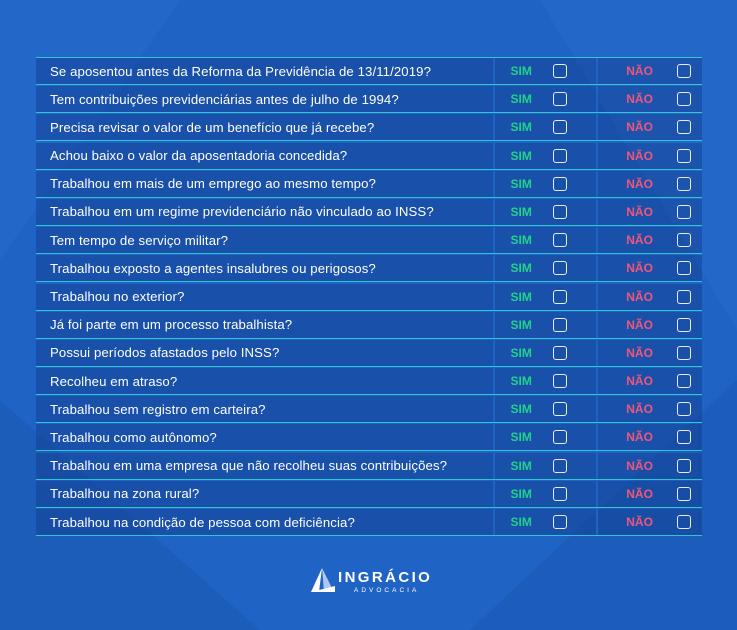 The image size is (737, 630). I want to click on question-row: Trabalhou na zona rural? SIM NÃO, so click(369, 494).